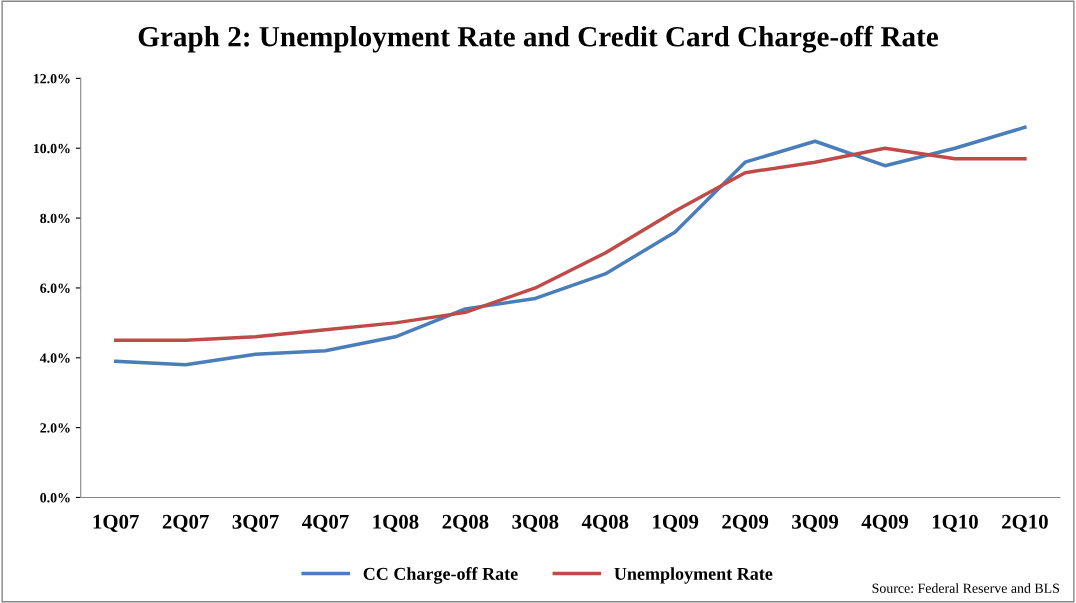 The image size is (1076, 603). Describe the element at coordinates (440, 575) in the screenshot. I see `legend-label: CC Charge-off Rate` at that location.